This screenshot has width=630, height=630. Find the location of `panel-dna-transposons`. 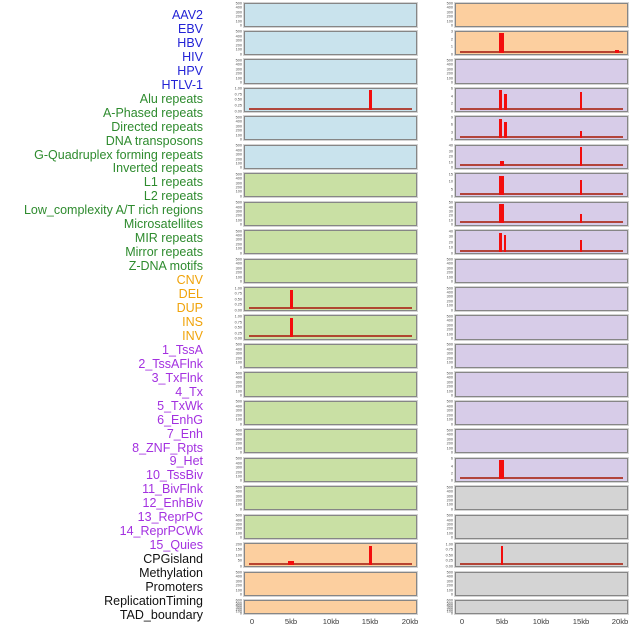

panel-dna-transposons is located at coordinates (330, 270).